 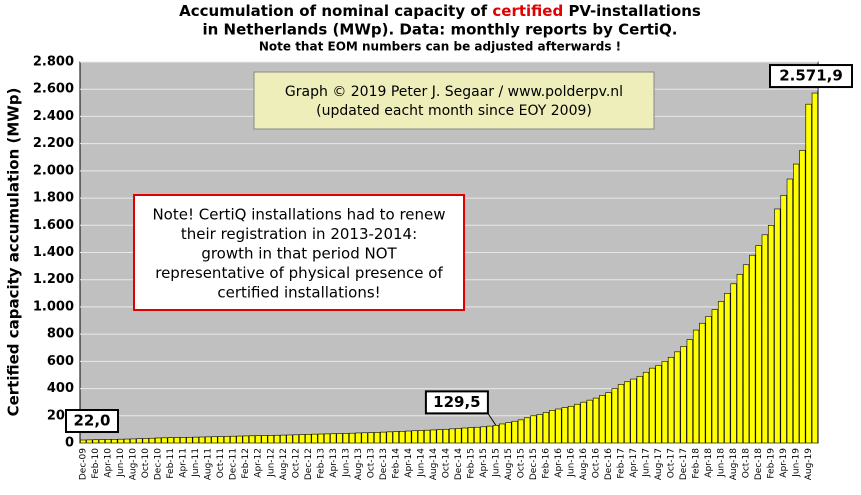 I want to click on x-tick-label: Aug-10, so click(x=134, y=464).